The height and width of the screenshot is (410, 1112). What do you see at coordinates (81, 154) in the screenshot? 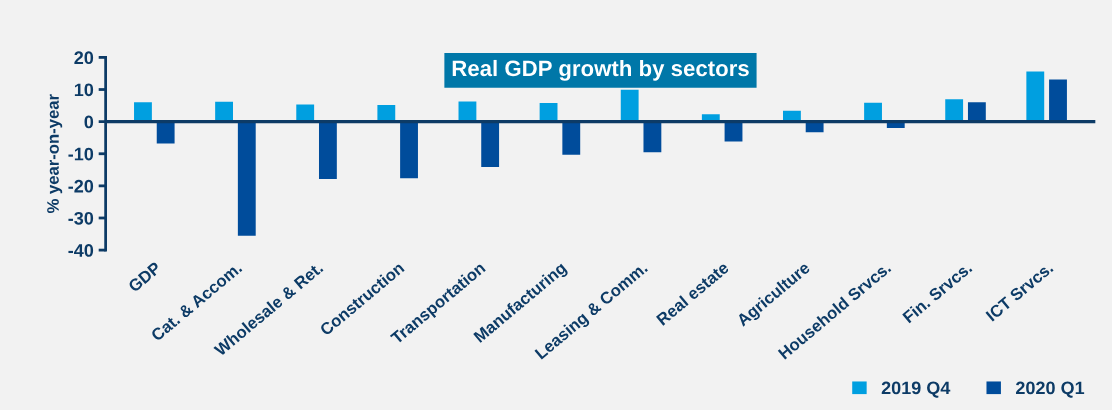
I see `y-tick-label: -10` at bounding box center [81, 154].